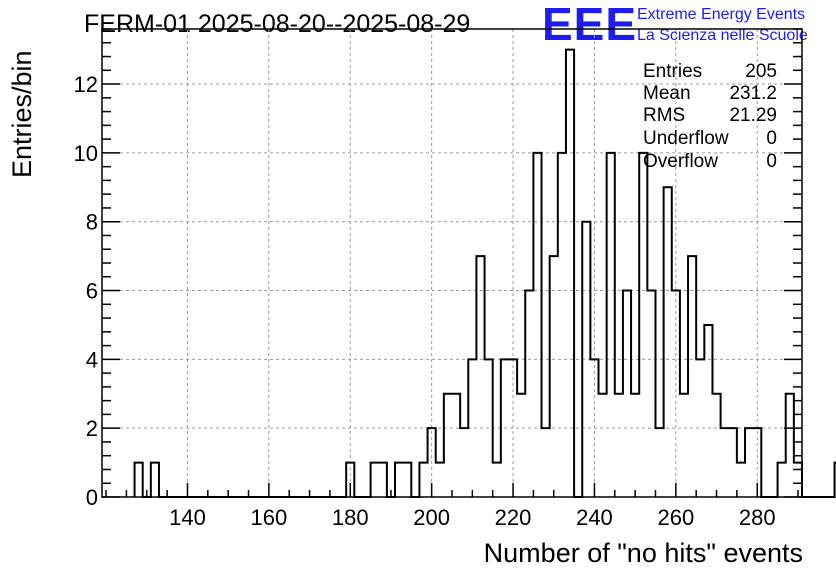  What do you see at coordinates (277, 24) in the screenshot?
I see `chart-title: FERM-01 2025-08-20--2025-08-29` at bounding box center [277, 24].